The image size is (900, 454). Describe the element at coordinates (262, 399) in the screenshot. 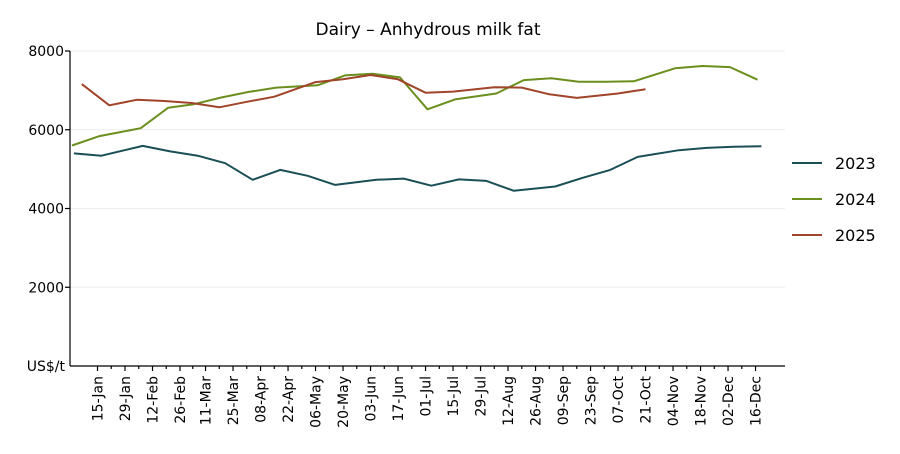

I see `x-tick-label: 08-Apr` at that location.